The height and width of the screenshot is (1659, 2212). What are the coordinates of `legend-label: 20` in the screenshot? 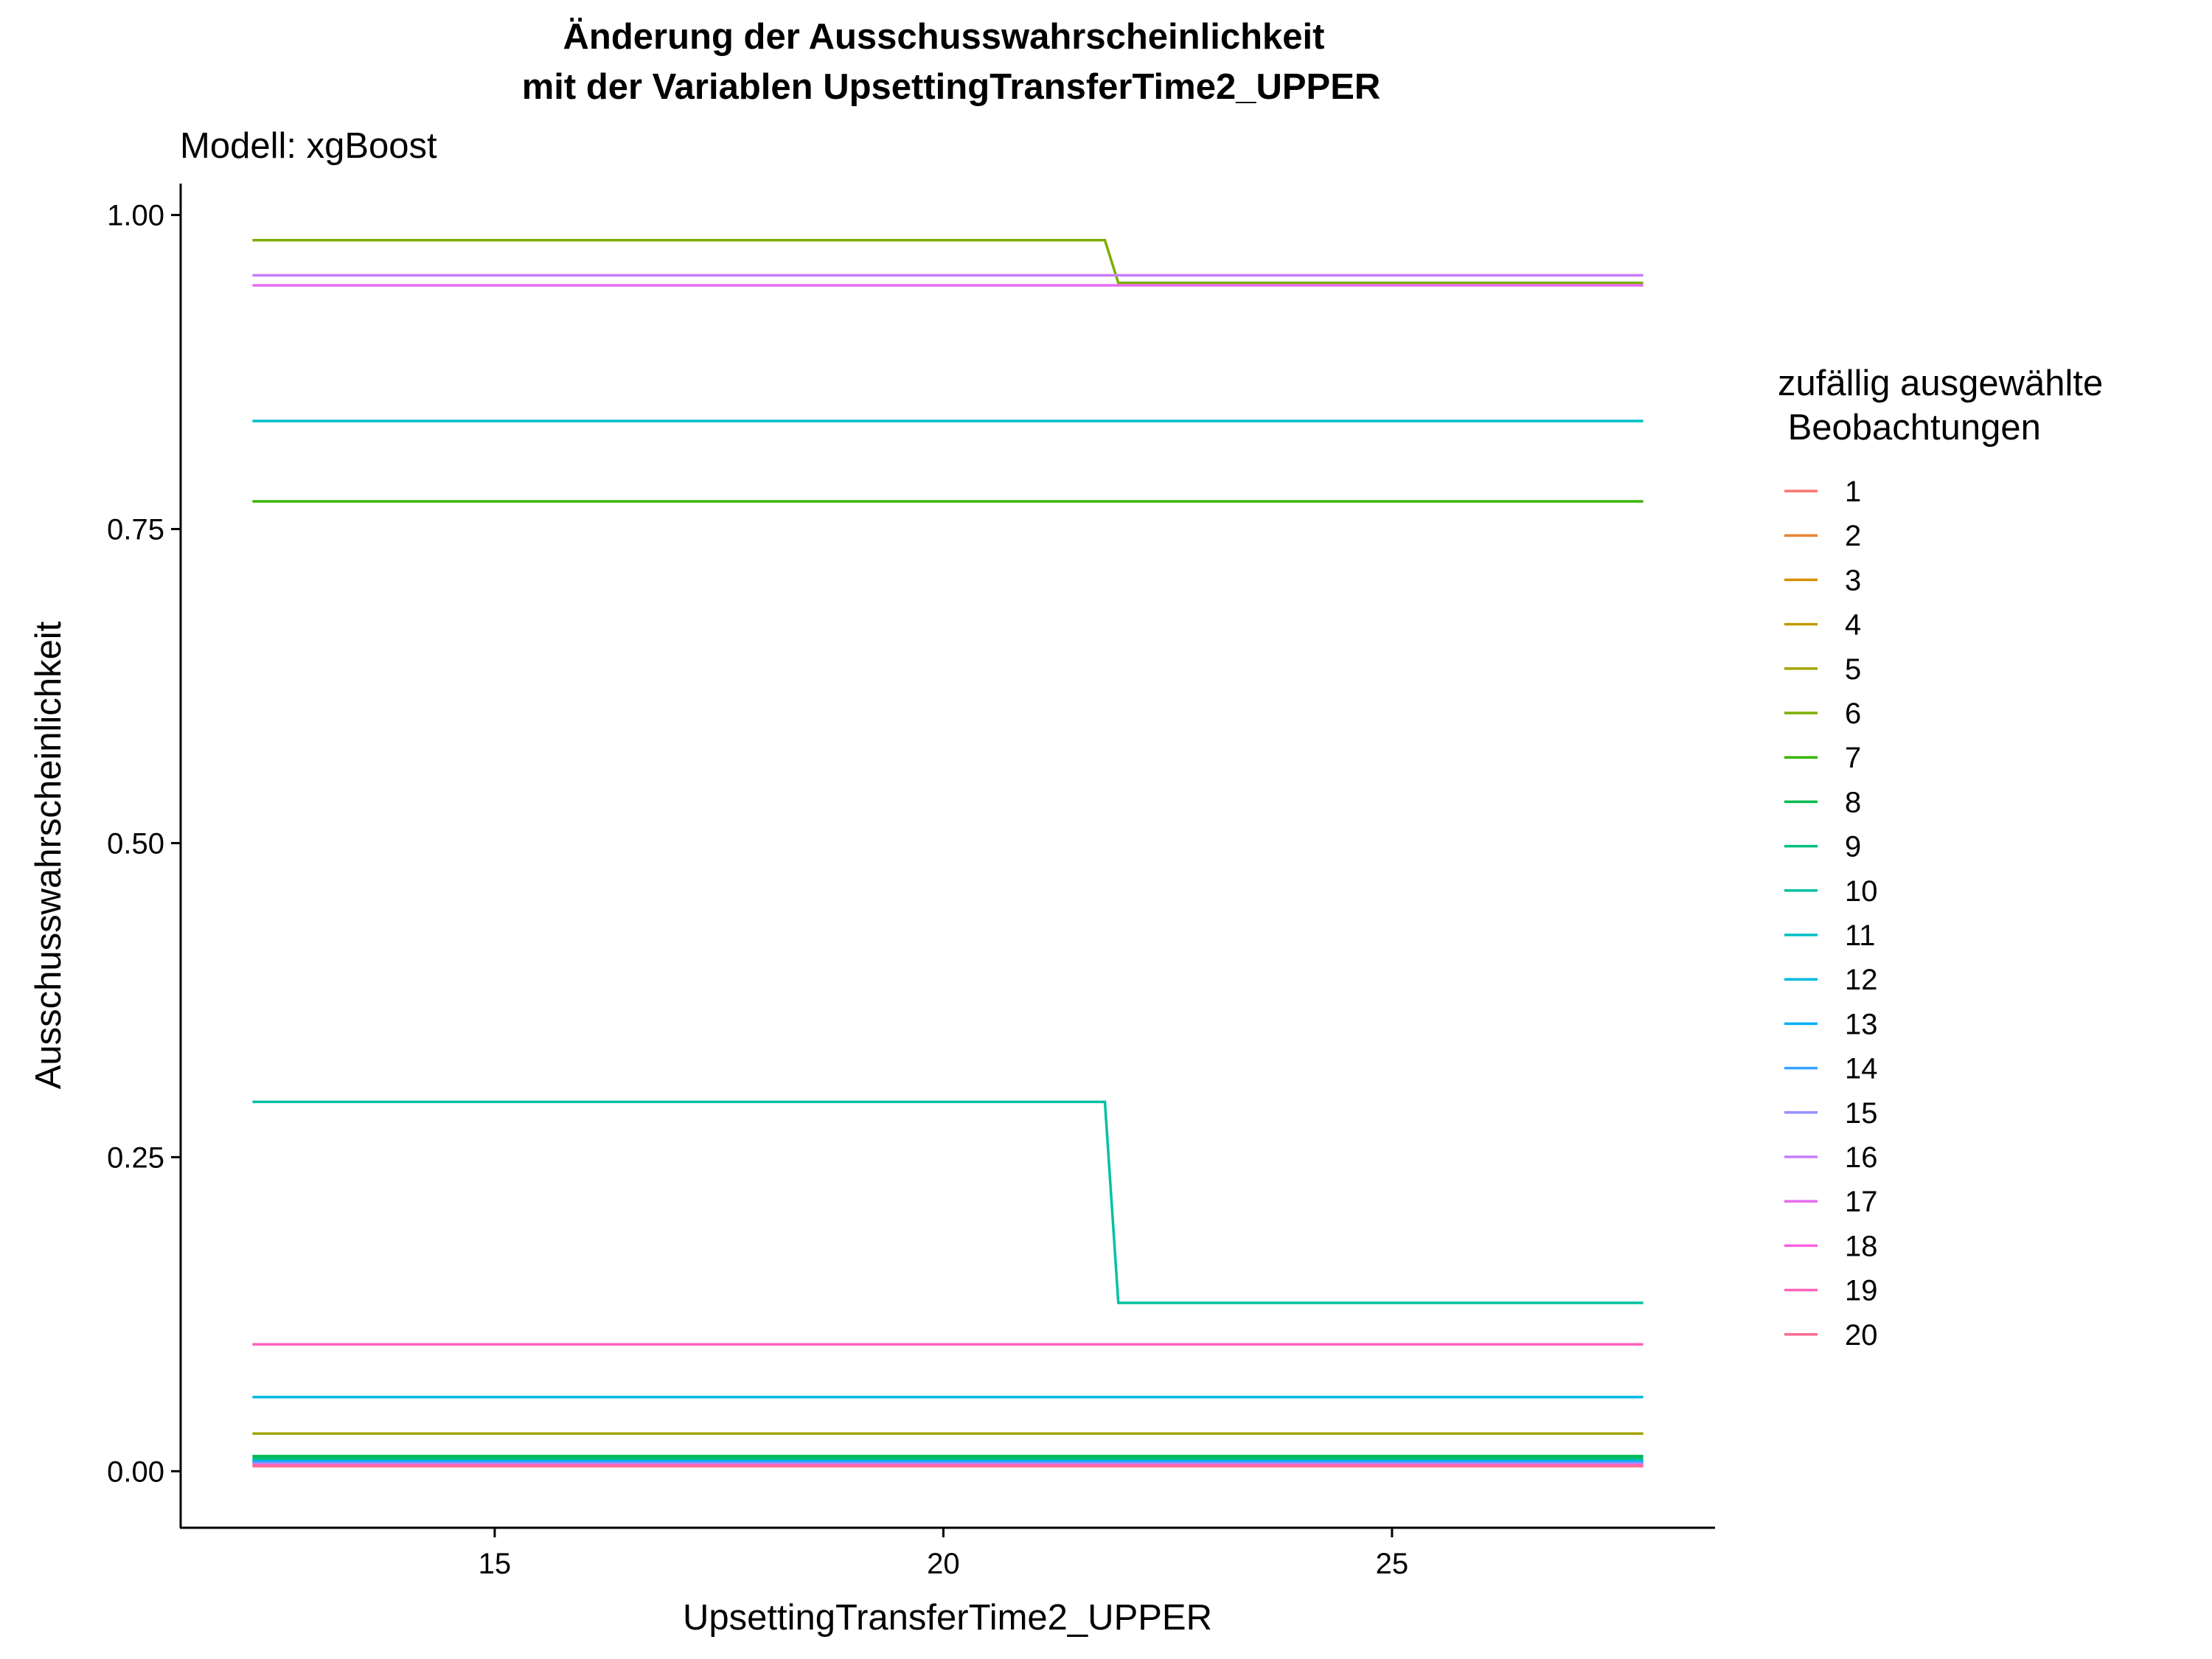 It's located at (1861, 1335).